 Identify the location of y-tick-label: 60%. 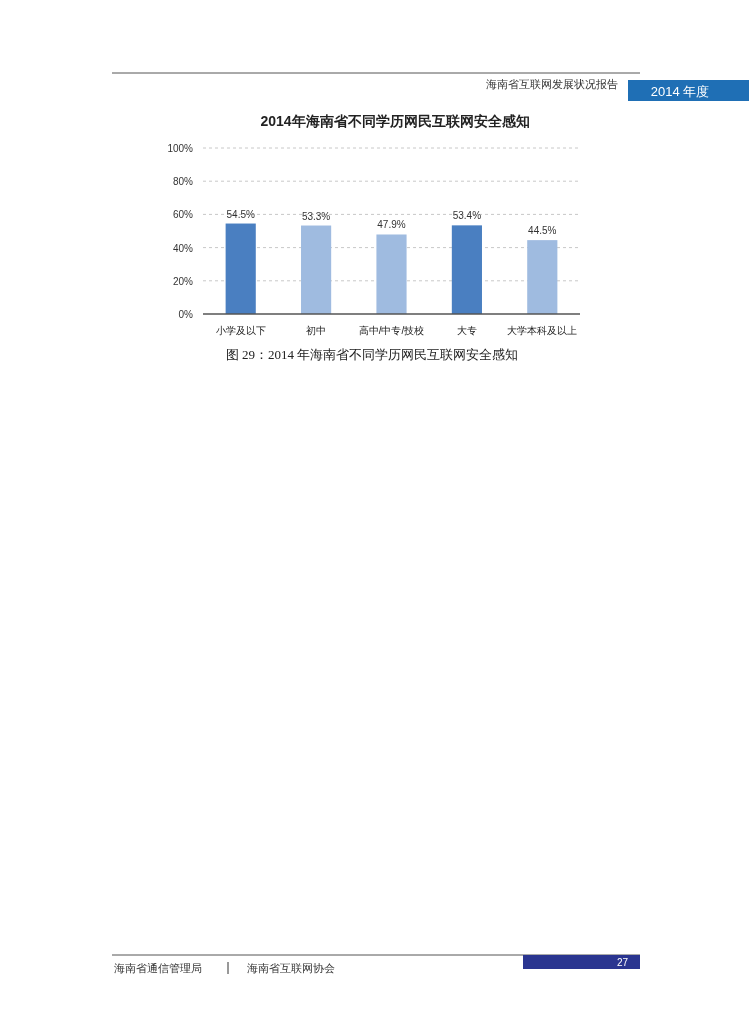
(183, 215).